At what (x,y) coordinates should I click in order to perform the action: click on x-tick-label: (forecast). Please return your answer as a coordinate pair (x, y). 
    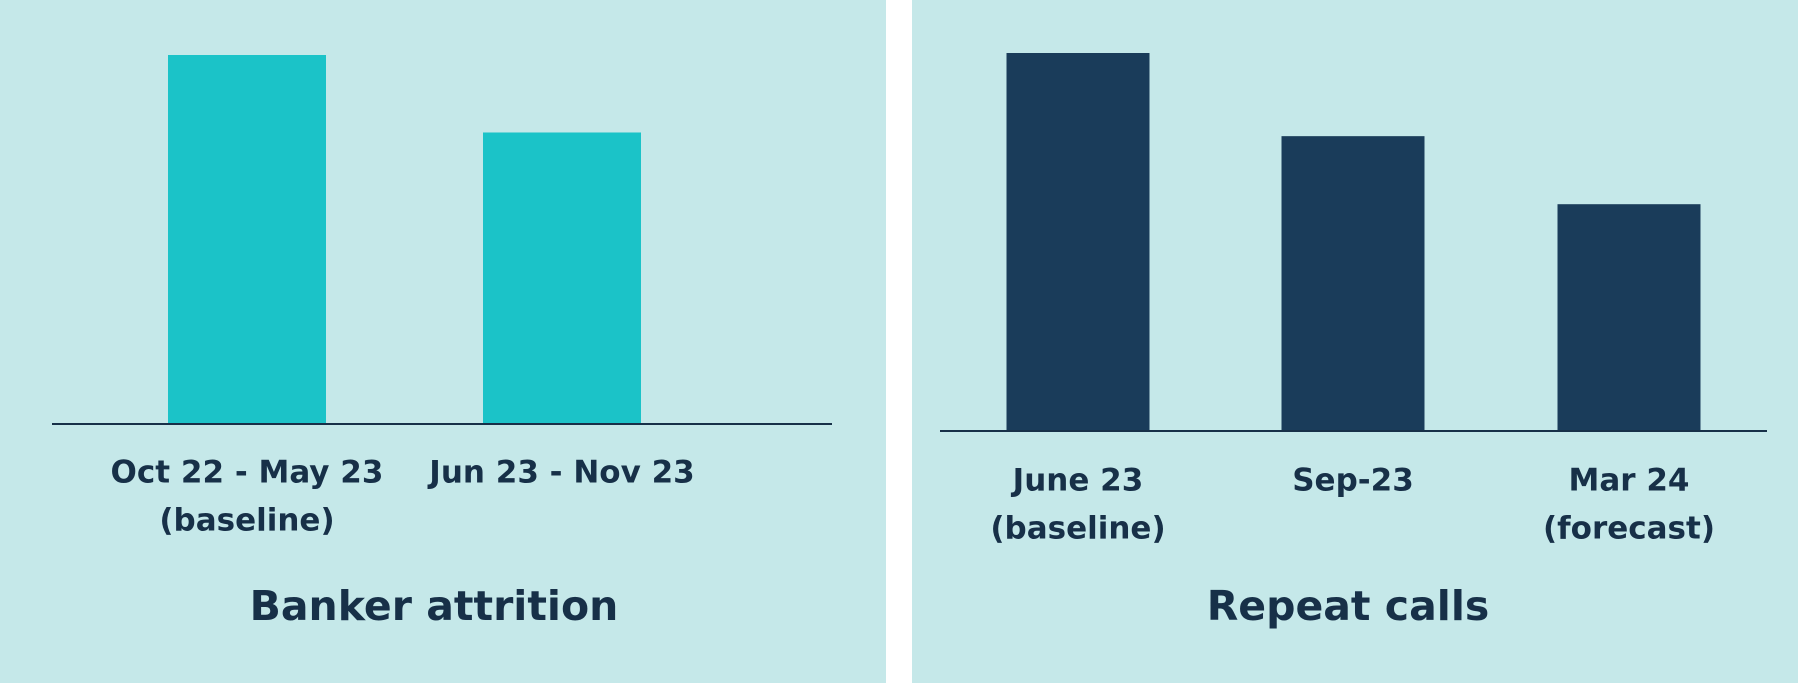
    Looking at the image, I should click on (1629, 529).